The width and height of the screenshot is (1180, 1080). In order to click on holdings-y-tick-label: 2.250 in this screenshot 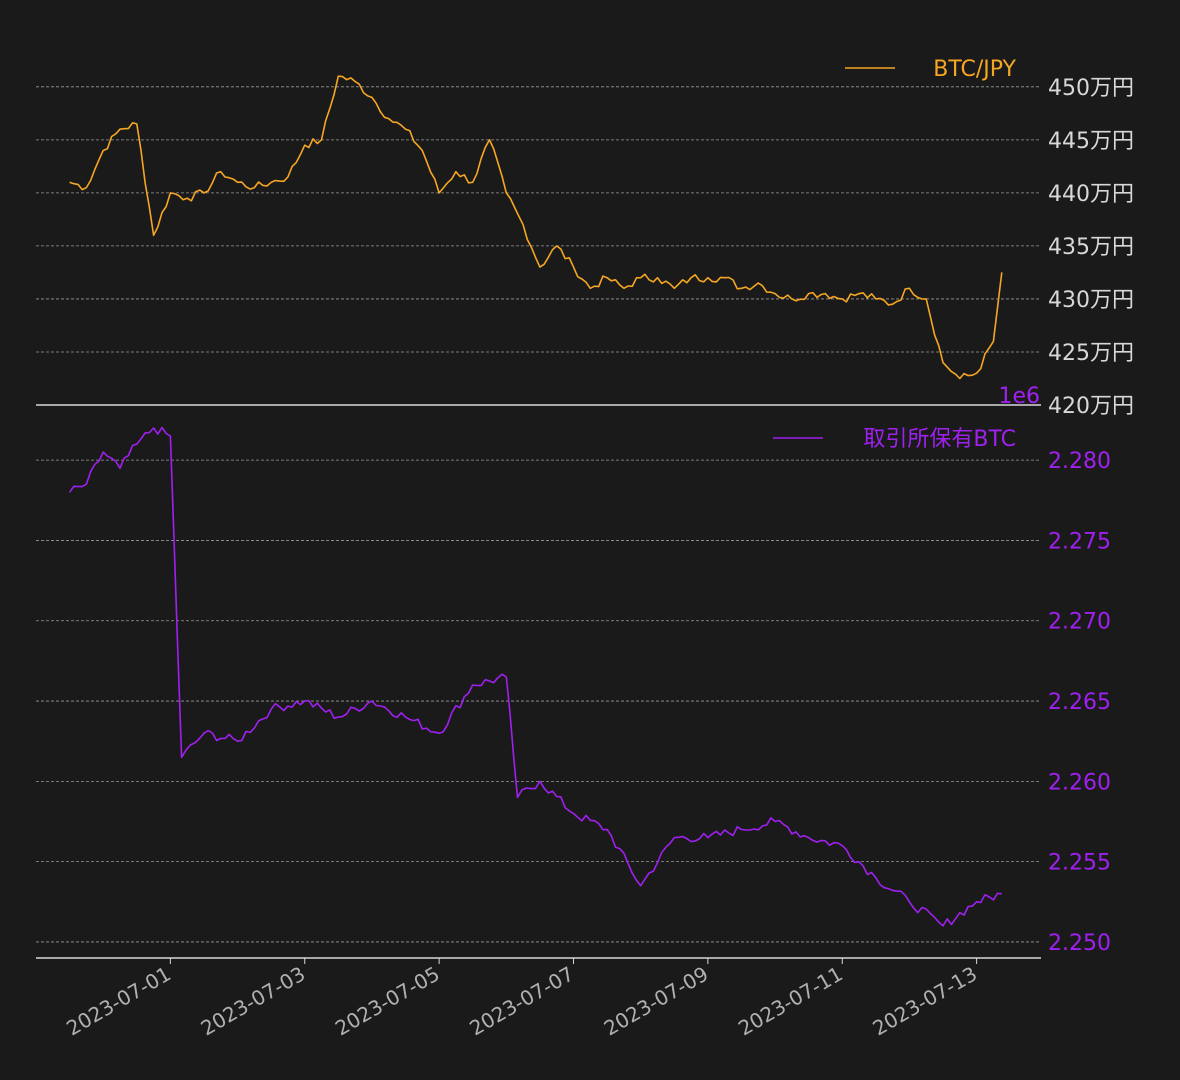, I will do `click(1079, 943)`.